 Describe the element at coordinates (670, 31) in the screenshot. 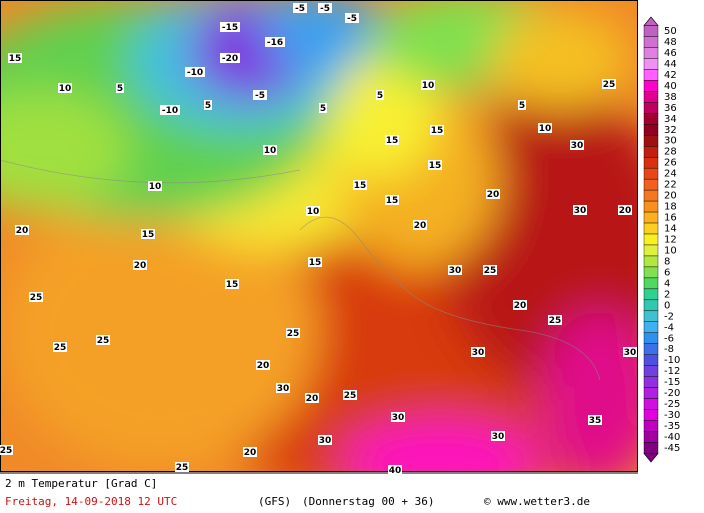

I see `colorbar-label: 50` at that location.